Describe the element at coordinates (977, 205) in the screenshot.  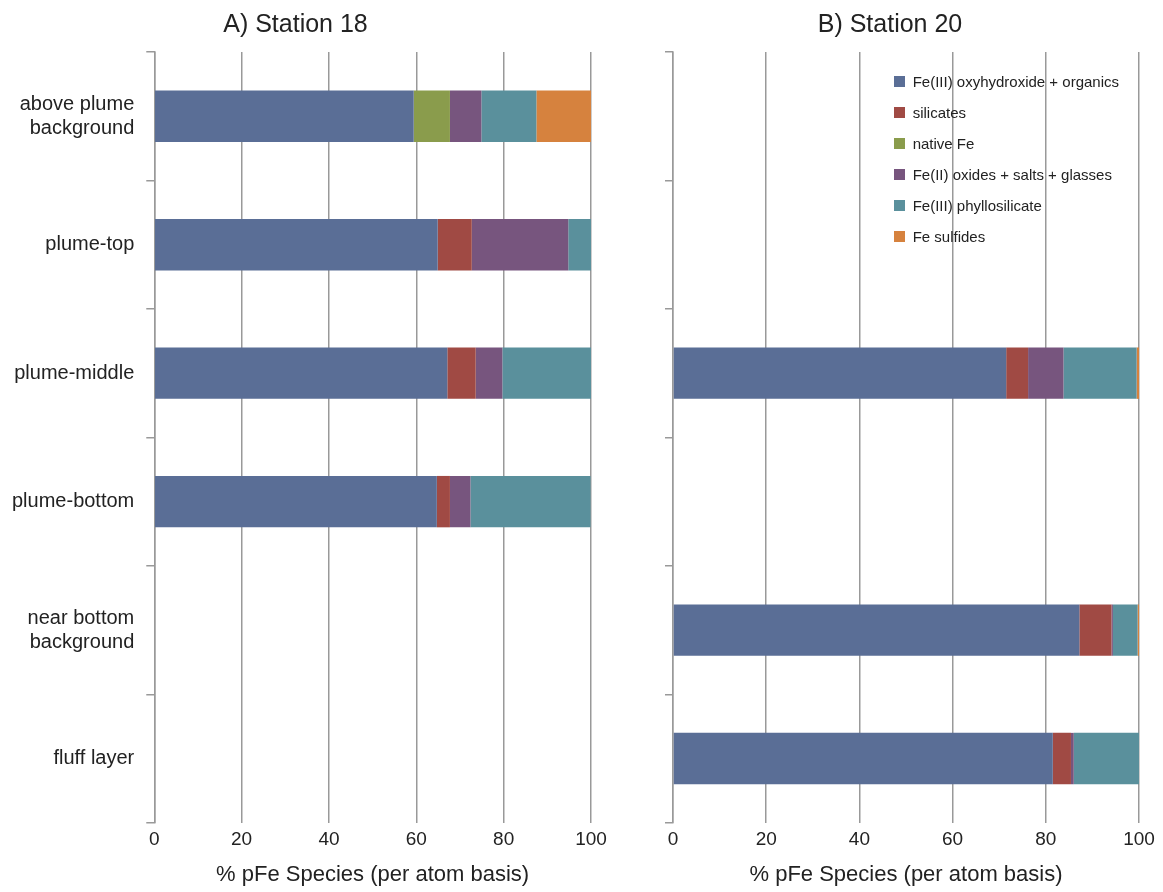
I see `legend-label: Fe(III) phyllosilicate` at that location.